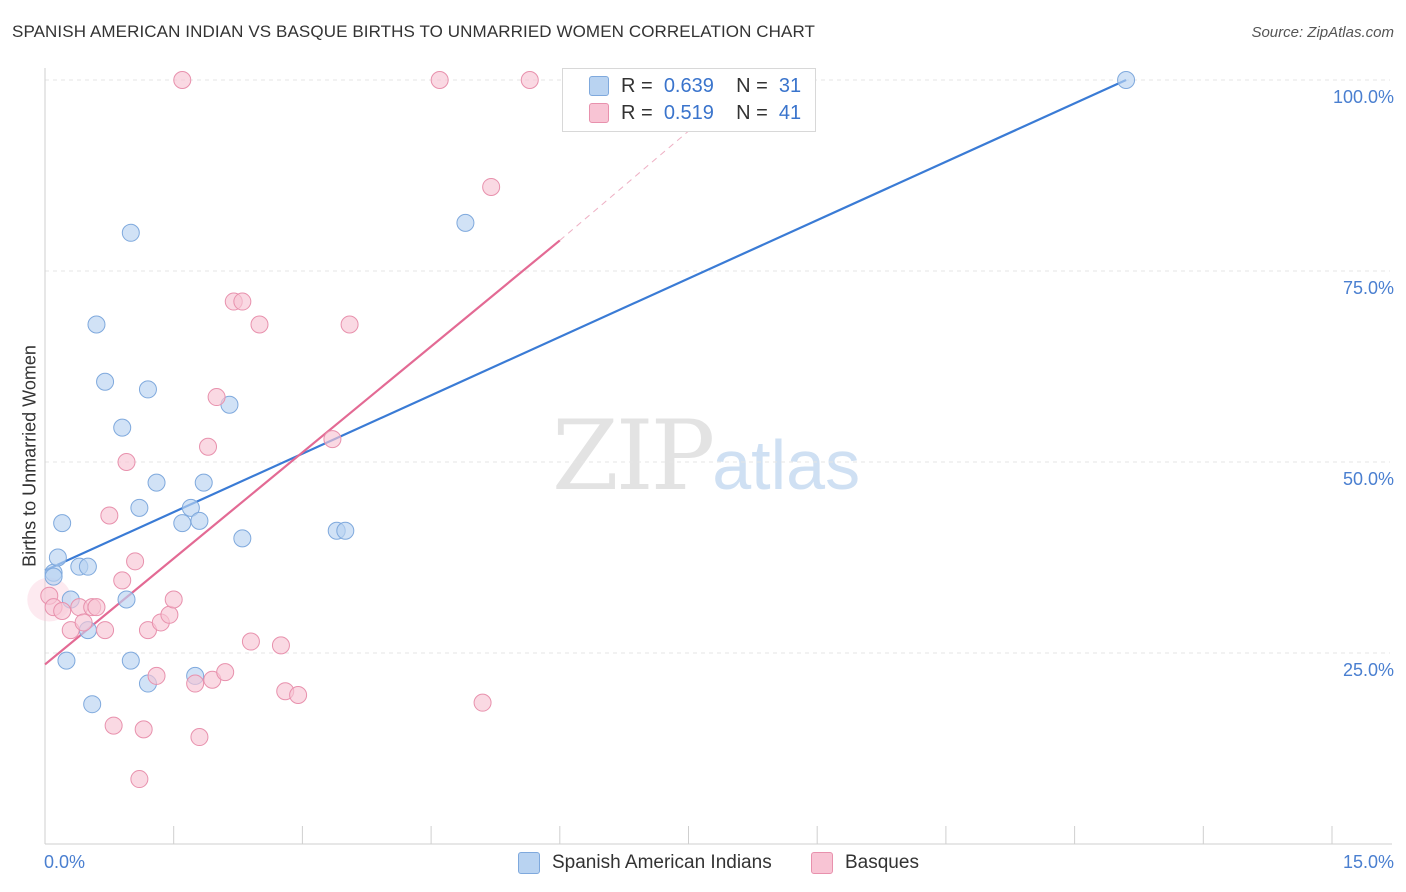 The height and width of the screenshot is (892, 1406). I want to click on source-label: Source: ZipAtlas.com, so click(1322, 32).